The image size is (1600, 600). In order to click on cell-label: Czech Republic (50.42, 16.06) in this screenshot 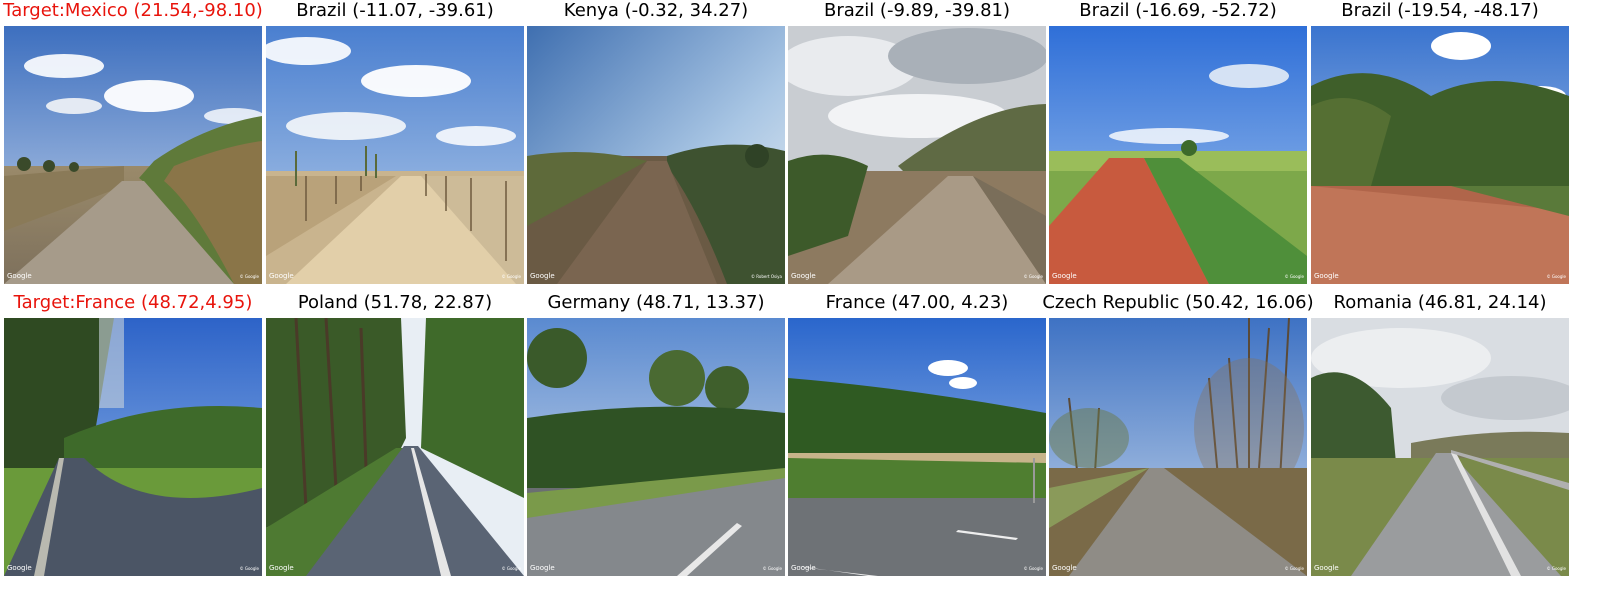, I will do `click(1178, 302)`.